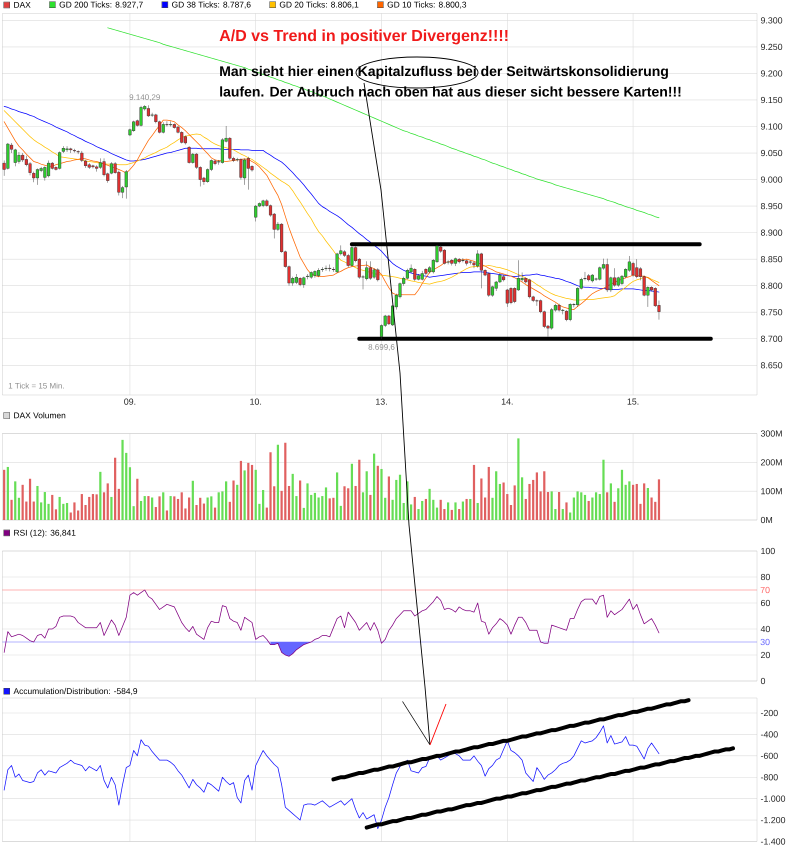 The height and width of the screenshot is (854, 798). Describe the element at coordinates (768, 551) in the screenshot. I see `y-tick-label: 100` at that location.